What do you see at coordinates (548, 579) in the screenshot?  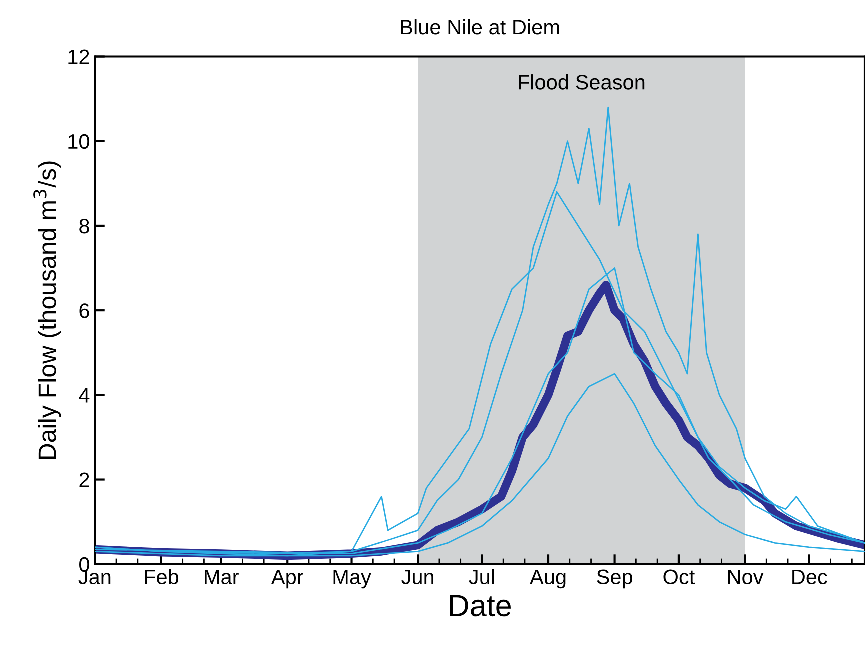 I see `x-tick-label: Aug` at bounding box center [548, 579].